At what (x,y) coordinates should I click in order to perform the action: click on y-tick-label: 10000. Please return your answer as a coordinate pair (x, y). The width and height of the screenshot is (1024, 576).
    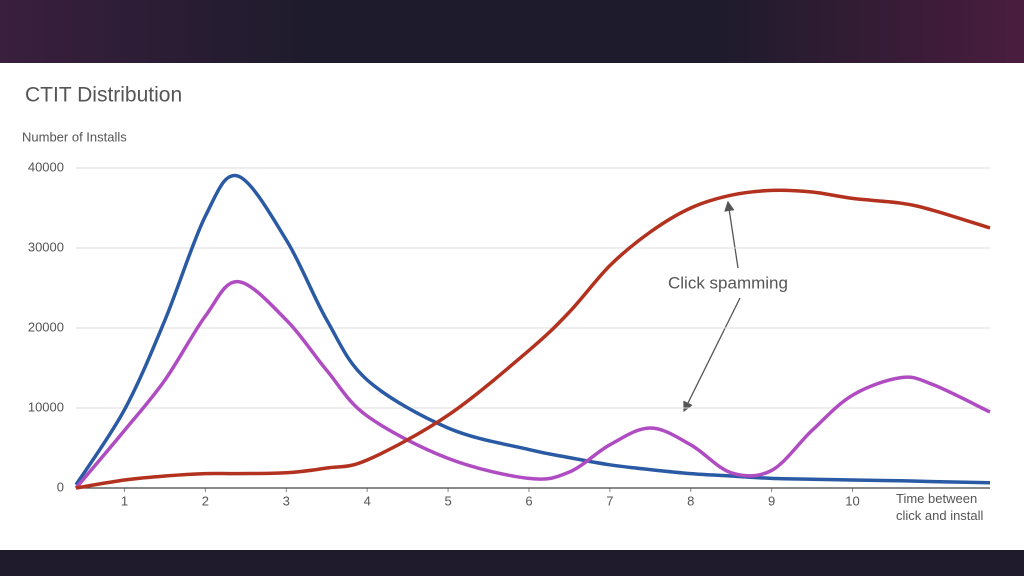
    Looking at the image, I should click on (46, 406).